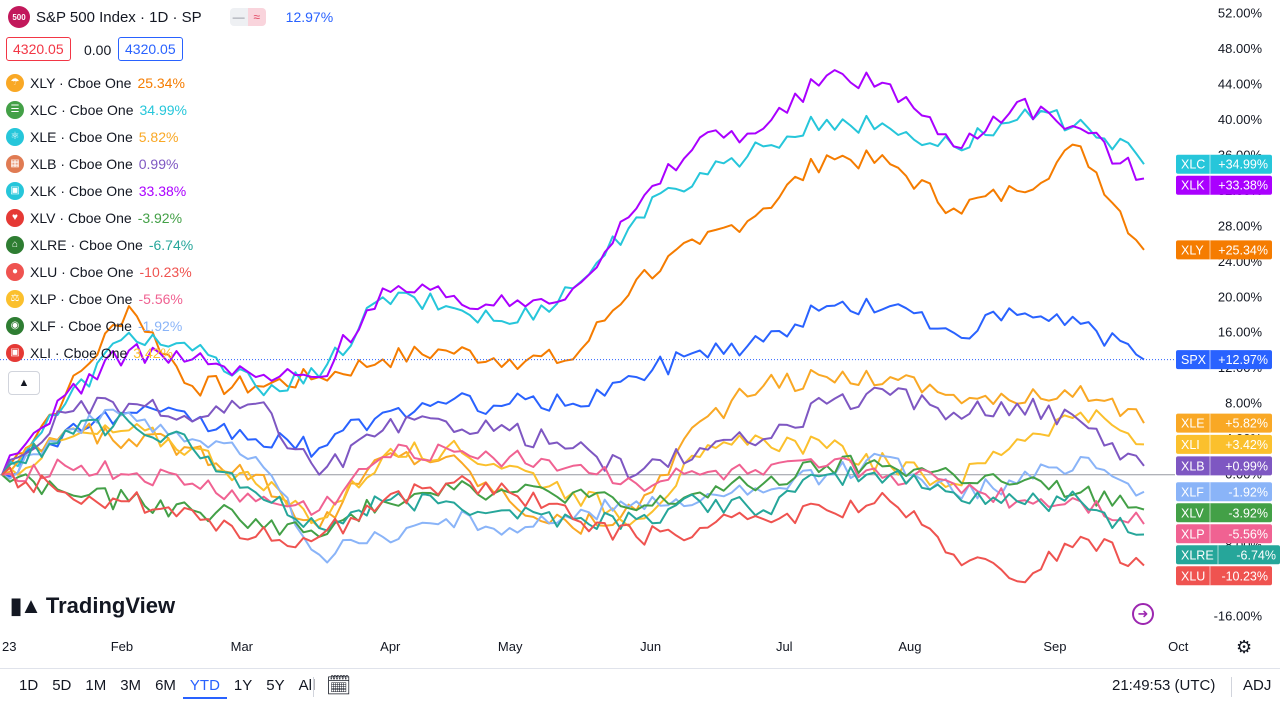 This screenshot has height=708, width=1280. What do you see at coordinates (161, 82) in the screenshot?
I see `legend-value: 25.34%` at bounding box center [161, 82].